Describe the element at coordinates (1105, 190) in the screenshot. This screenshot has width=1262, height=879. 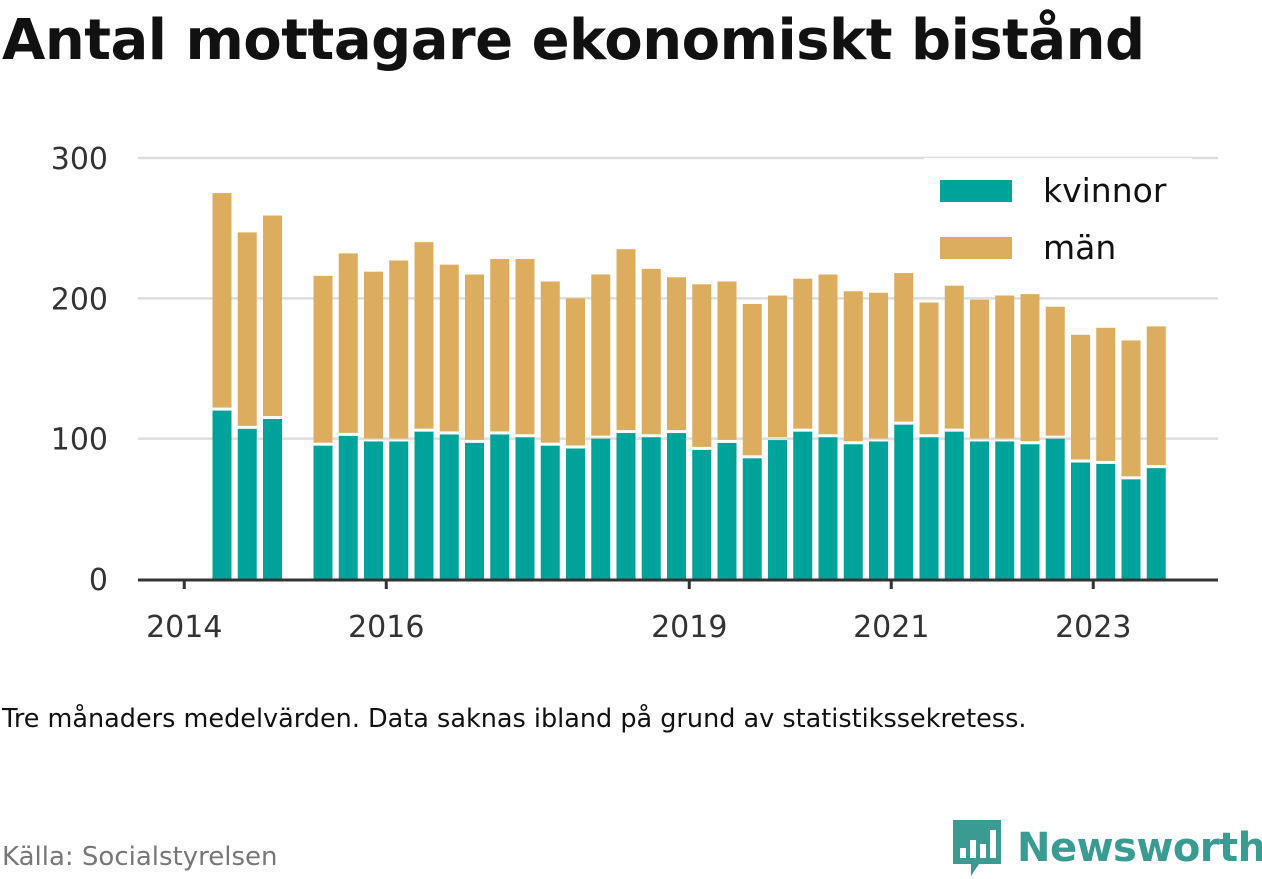
I see `legend-label-kvinnor: kvinnor` at that location.